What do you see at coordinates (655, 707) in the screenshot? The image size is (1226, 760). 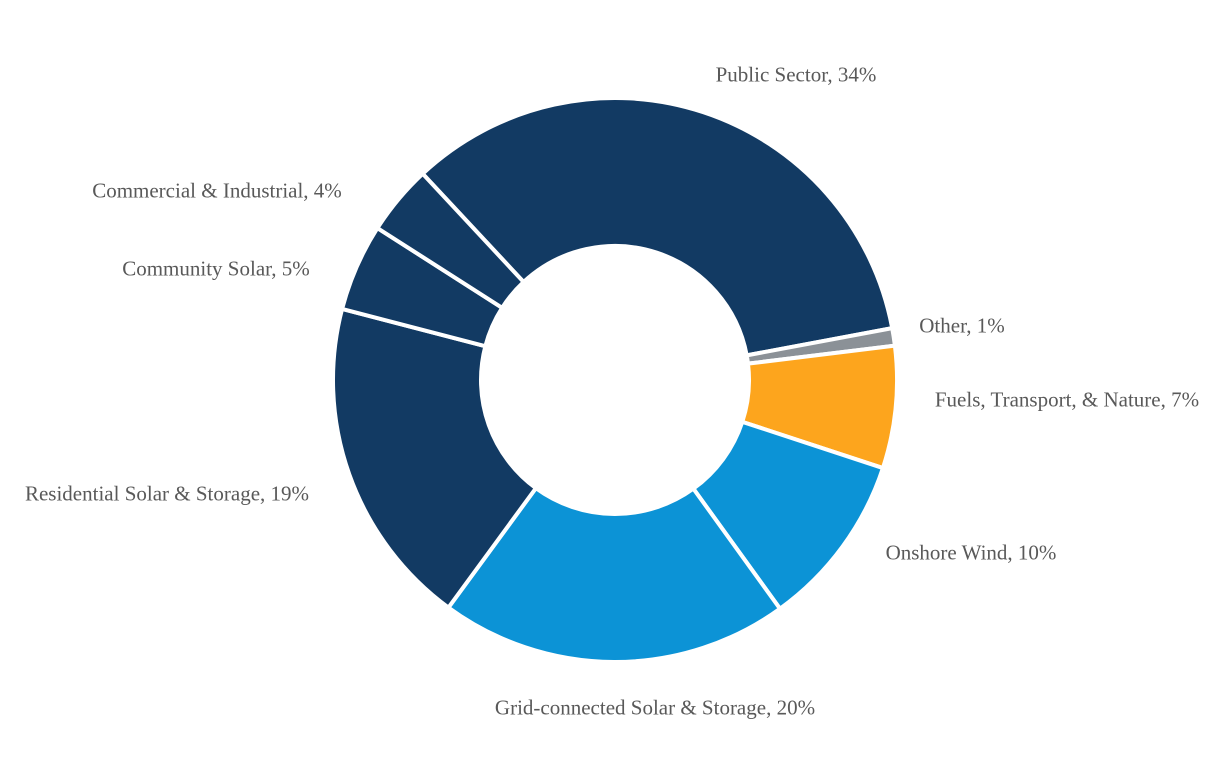 I see `slice-label-grid-connected-solar-storage: Grid-connected Solar & Storage, 20%` at bounding box center [655, 707].